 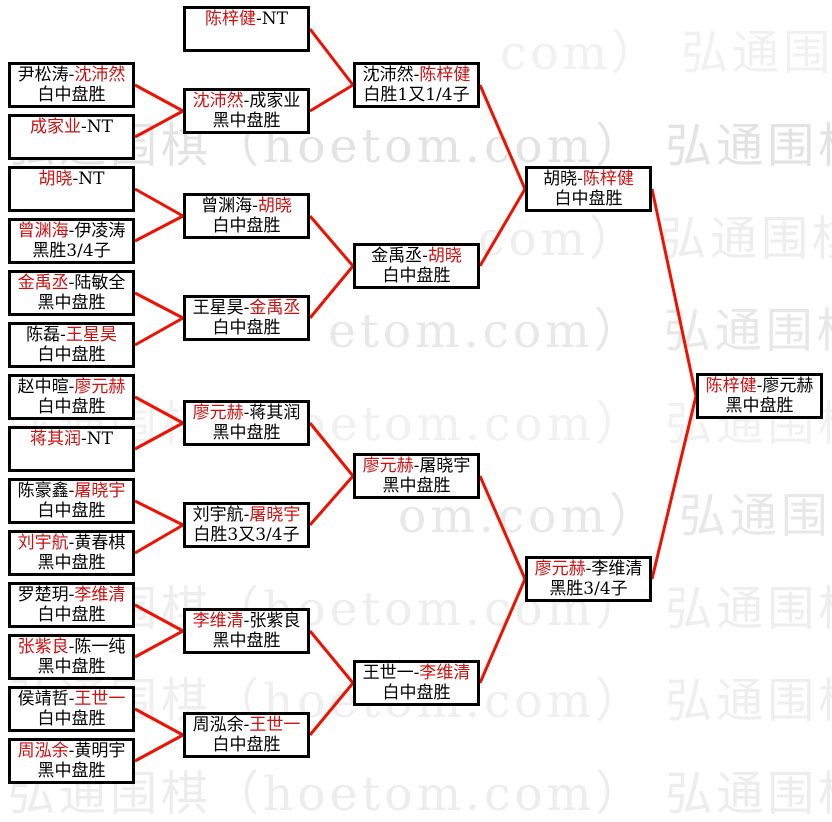 What do you see at coordinates (275, 413) in the screenshot?
I see `player-name: 蒋其润` at bounding box center [275, 413].